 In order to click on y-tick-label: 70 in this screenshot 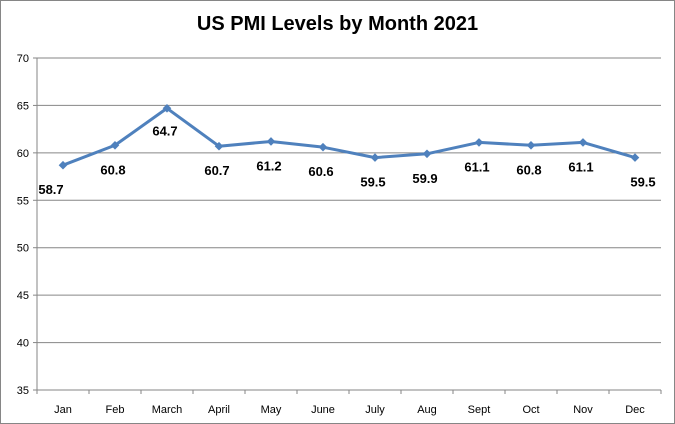, I will do `click(23, 59)`.